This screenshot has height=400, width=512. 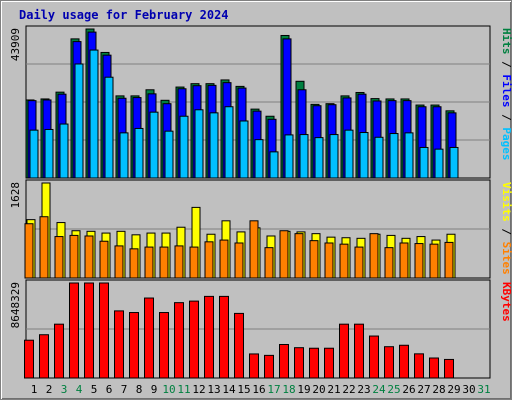 What do you see at coordinates (109, 389) in the screenshot?
I see `x-tick-label-day-6: 6` at bounding box center [109, 389].